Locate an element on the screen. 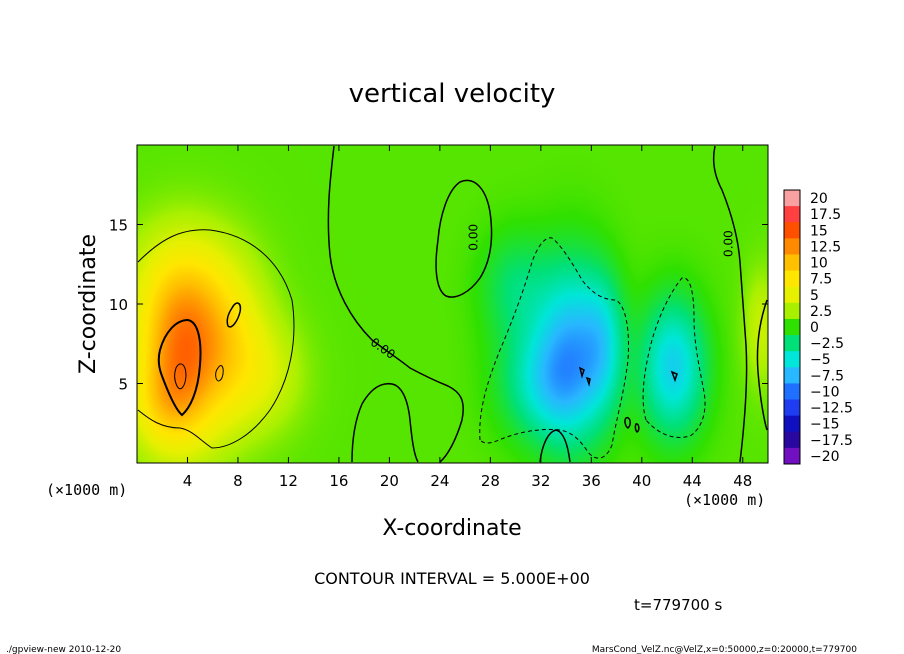 This screenshot has width=904, height=654. x-tick-label: 16 is located at coordinates (338, 481).